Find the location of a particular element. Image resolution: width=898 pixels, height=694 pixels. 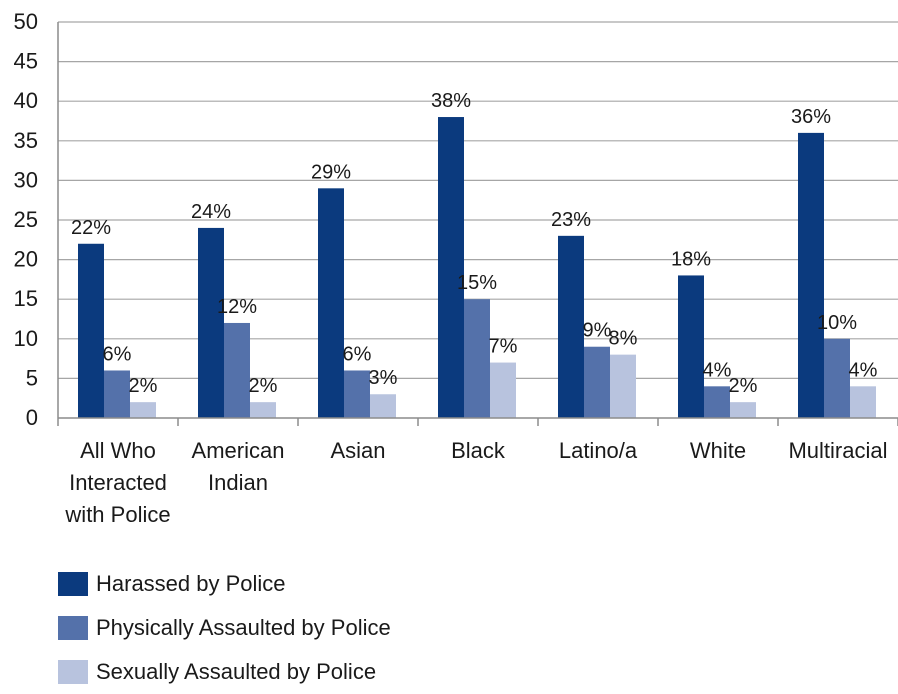

data-label-sexually-assaulted-6: 4% is located at coordinates (863, 370).